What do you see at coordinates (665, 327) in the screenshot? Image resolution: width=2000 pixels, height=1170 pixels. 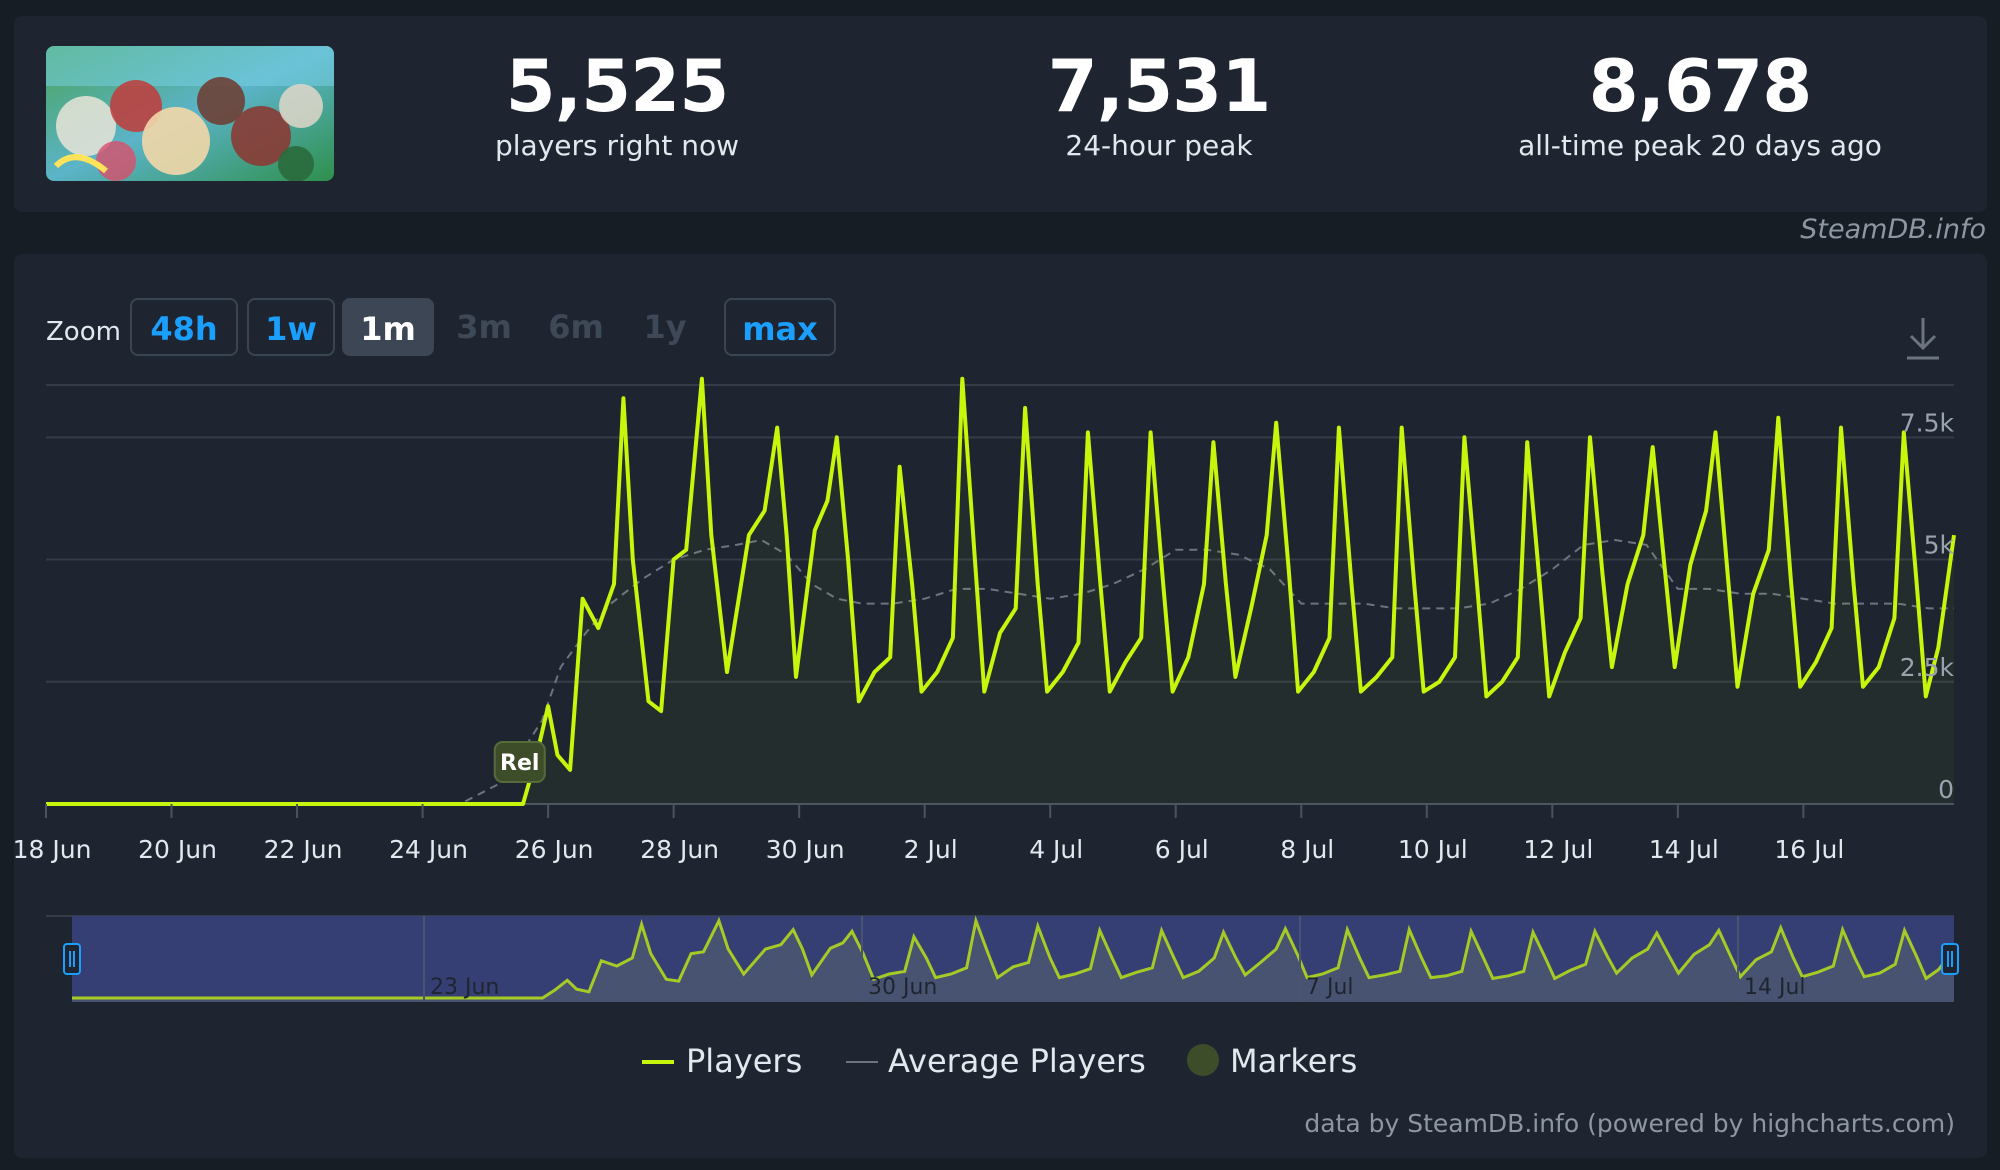 I see `zoom-1y-button: 1y` at bounding box center [665, 327].